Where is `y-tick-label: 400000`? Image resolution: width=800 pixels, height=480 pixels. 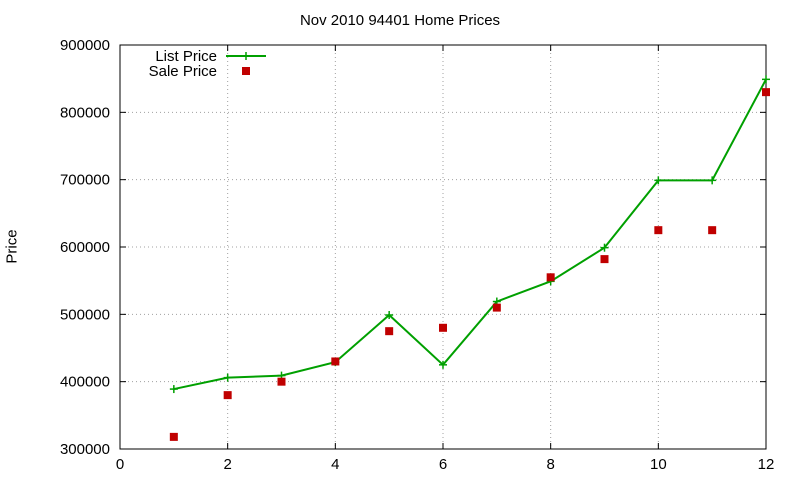 y-tick-label: 400000 is located at coordinates (85, 382).